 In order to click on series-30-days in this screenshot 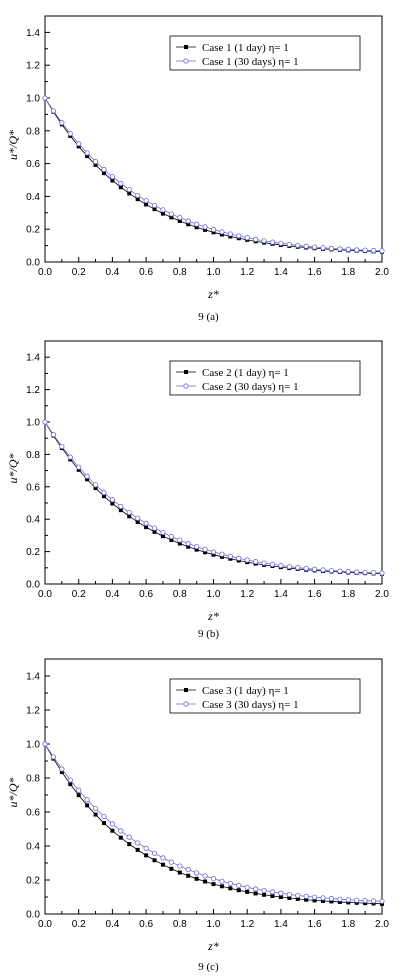, I will do `click(213, 174)`.